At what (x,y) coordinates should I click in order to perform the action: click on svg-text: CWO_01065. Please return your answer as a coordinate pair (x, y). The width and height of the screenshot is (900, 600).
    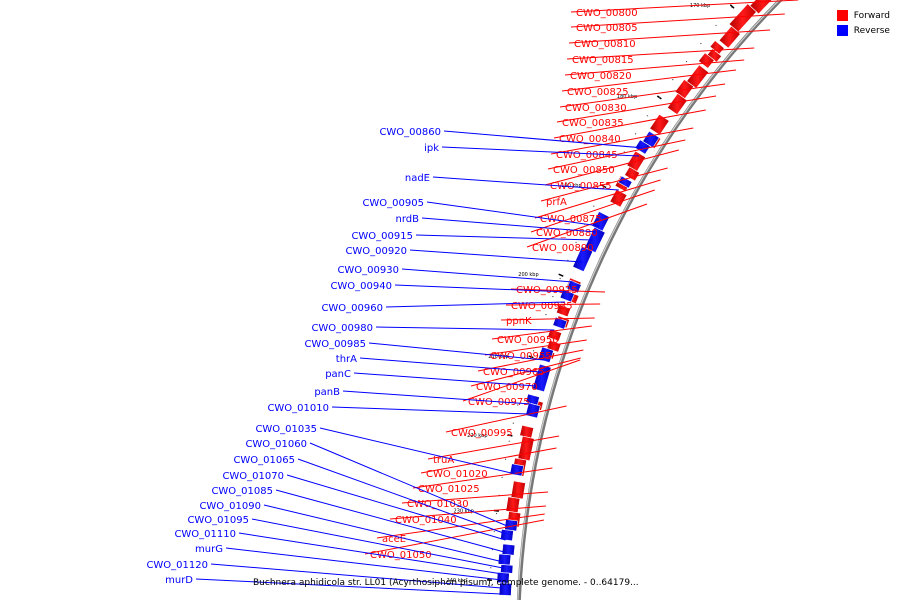
    Looking at the image, I should click on (264, 460).